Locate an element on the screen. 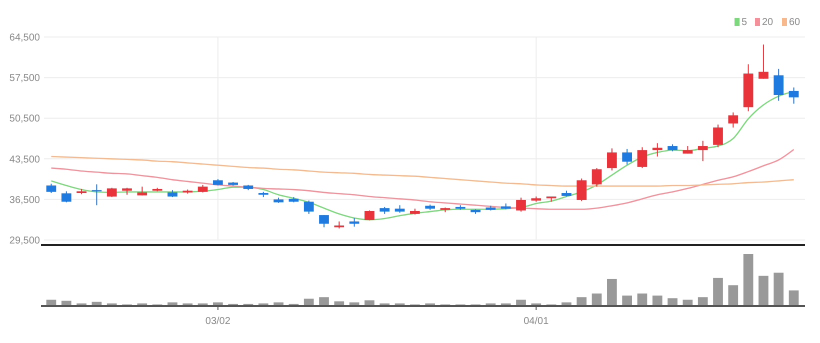 This screenshot has width=820, height=343. legend-label: 5 is located at coordinates (745, 22).